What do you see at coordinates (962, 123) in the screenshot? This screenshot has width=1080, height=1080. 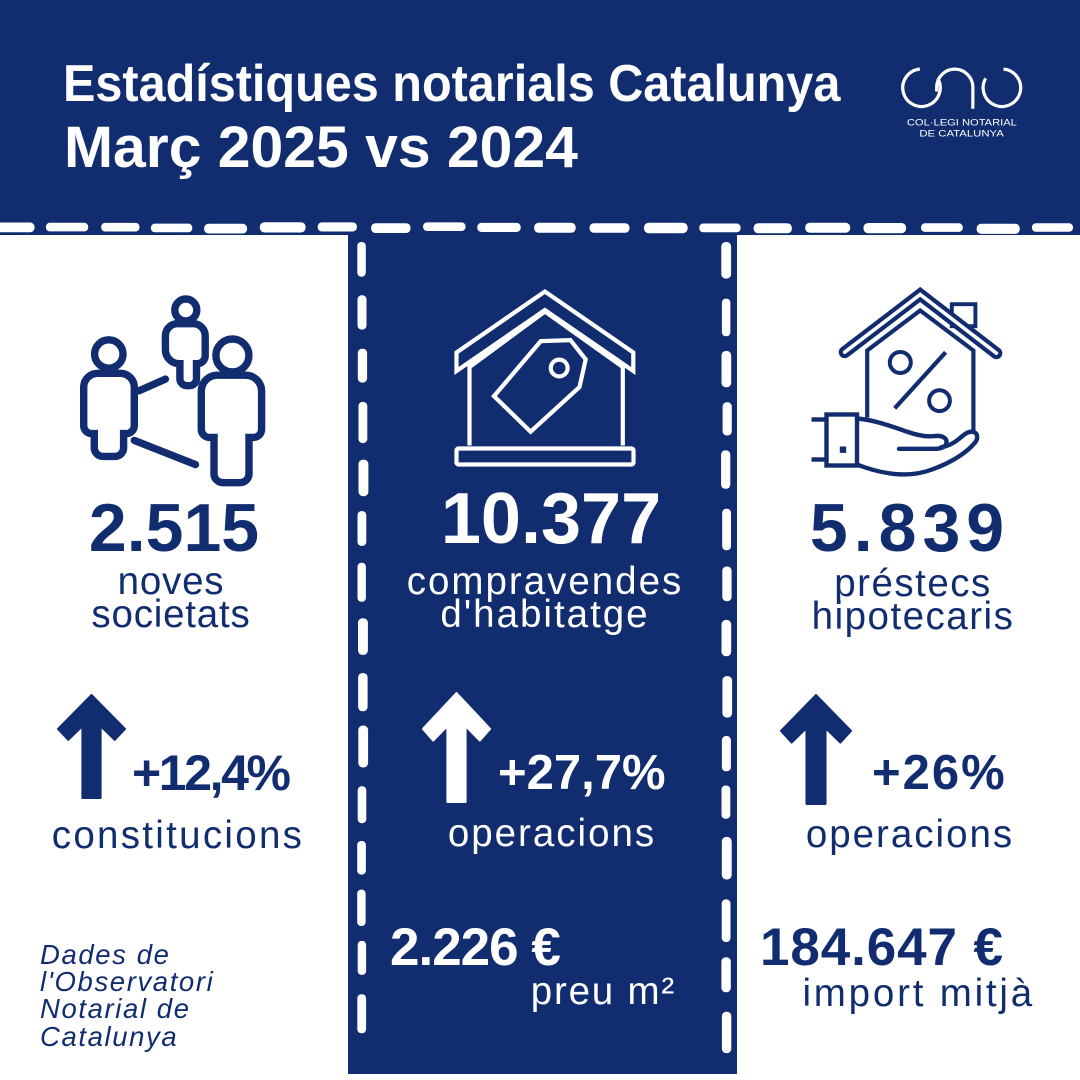 I see `svg-text: COL·LEGI NOTARIAL` at bounding box center [962, 123].